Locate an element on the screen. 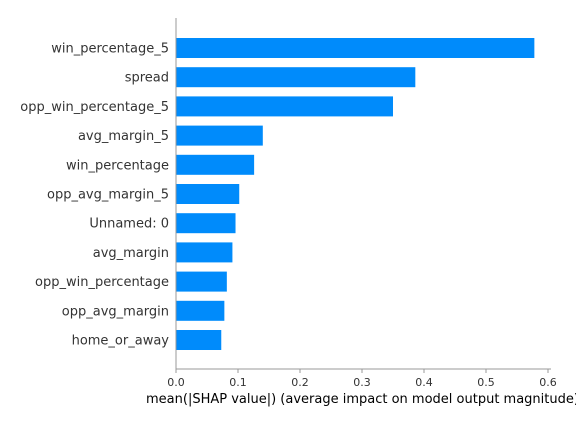 The width and height of the screenshot is (576, 424). x-tick-label: 0.3 is located at coordinates (362, 382).